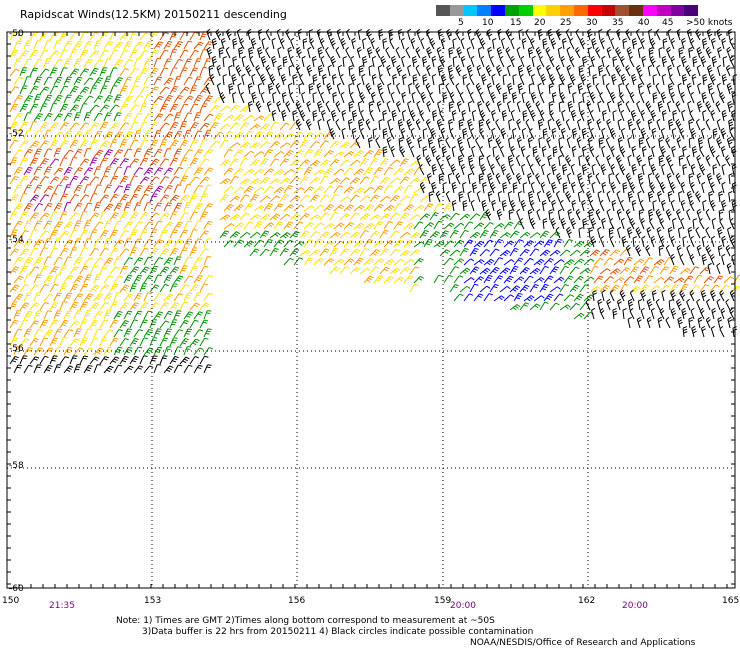  I want to click on lat-label: -52, so click(16, 134).